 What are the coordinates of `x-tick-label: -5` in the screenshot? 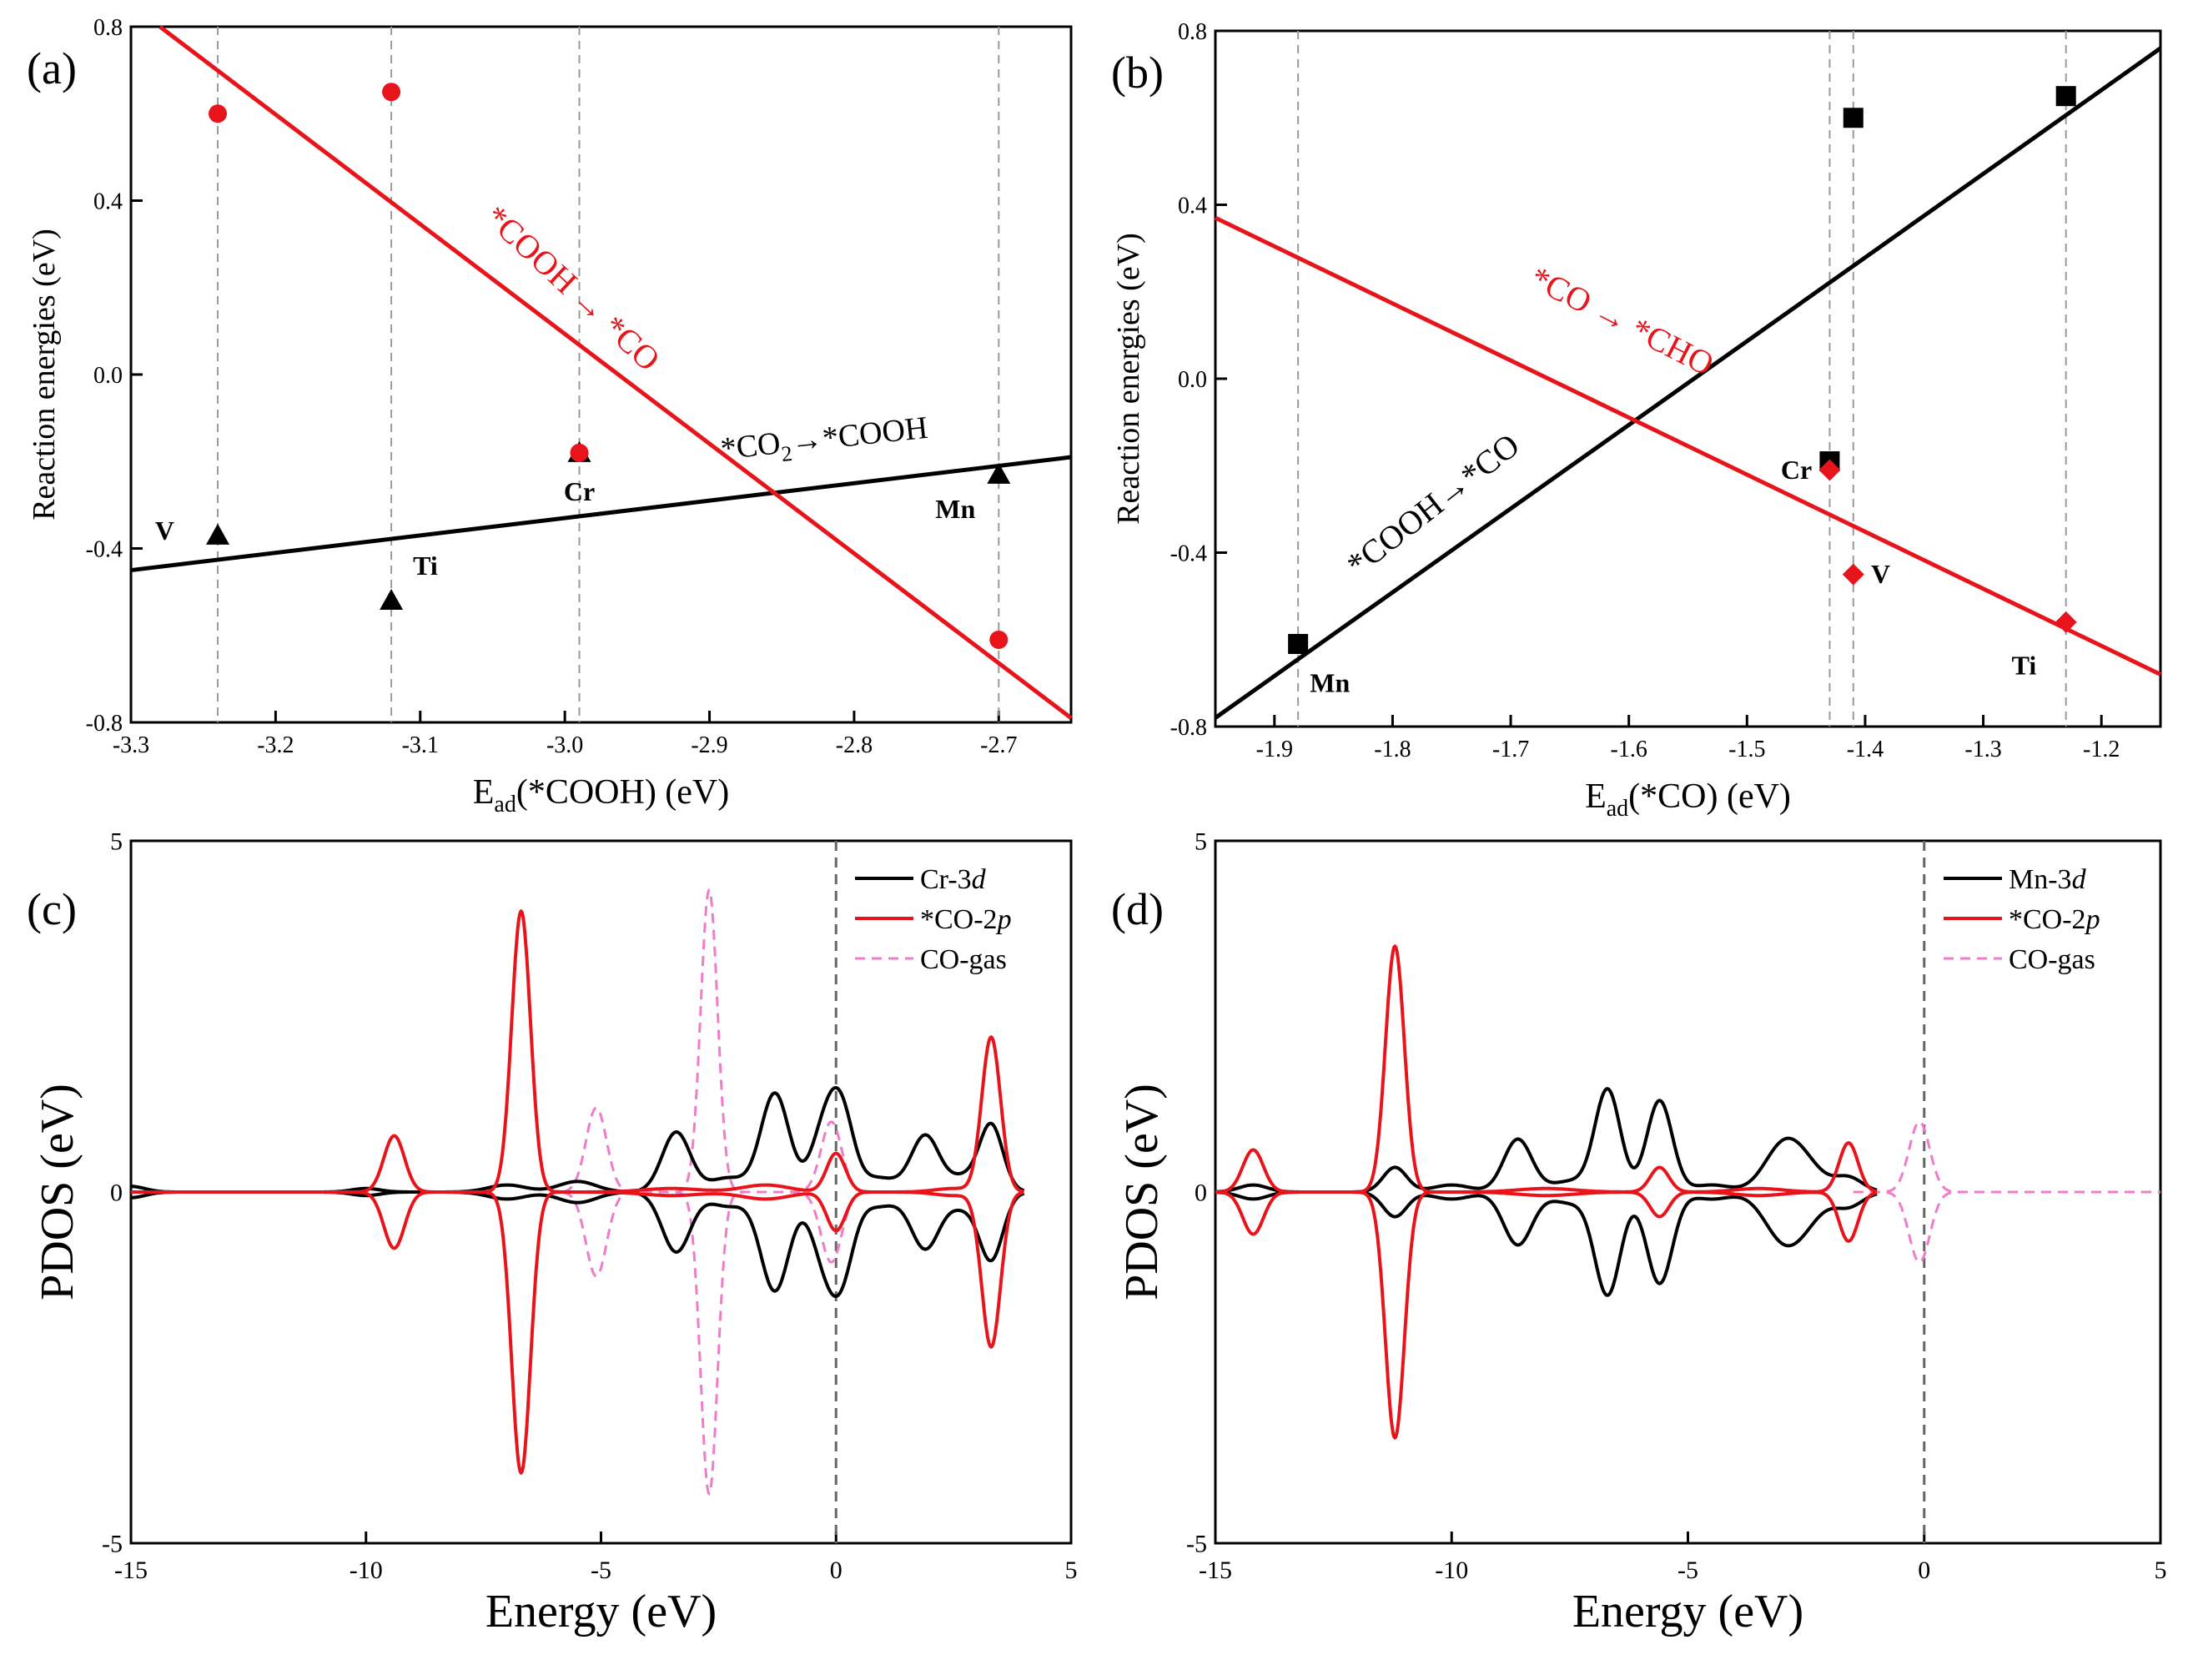 It's located at (1687, 1570).